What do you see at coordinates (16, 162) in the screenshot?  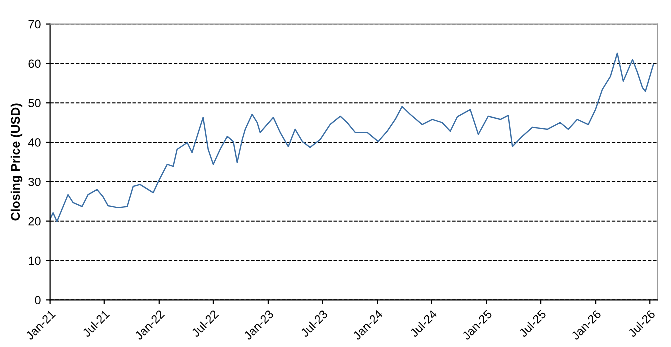 I see `y-axis-title: Closing Price (USD)` at bounding box center [16, 162].